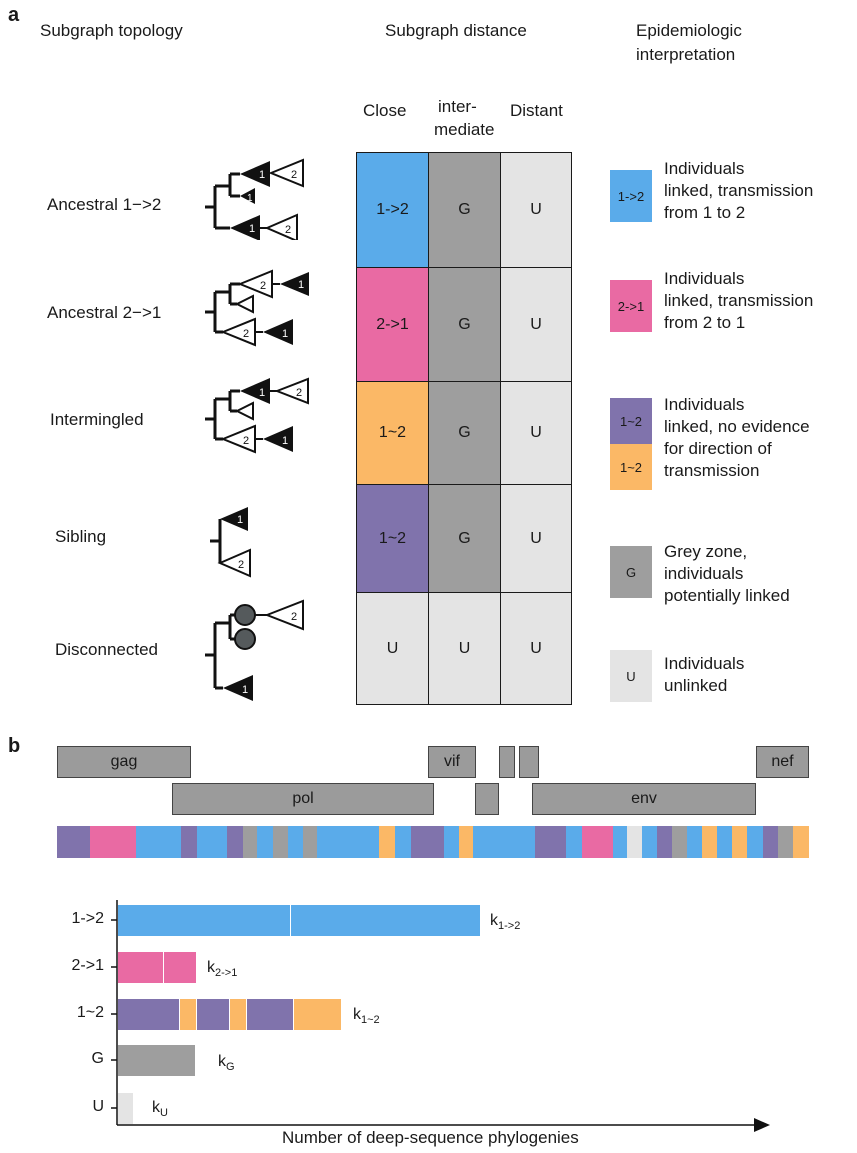 The width and height of the screenshot is (857, 1153). What do you see at coordinates (727, 595) in the screenshot?
I see `legend-line: potentially linked` at bounding box center [727, 595].